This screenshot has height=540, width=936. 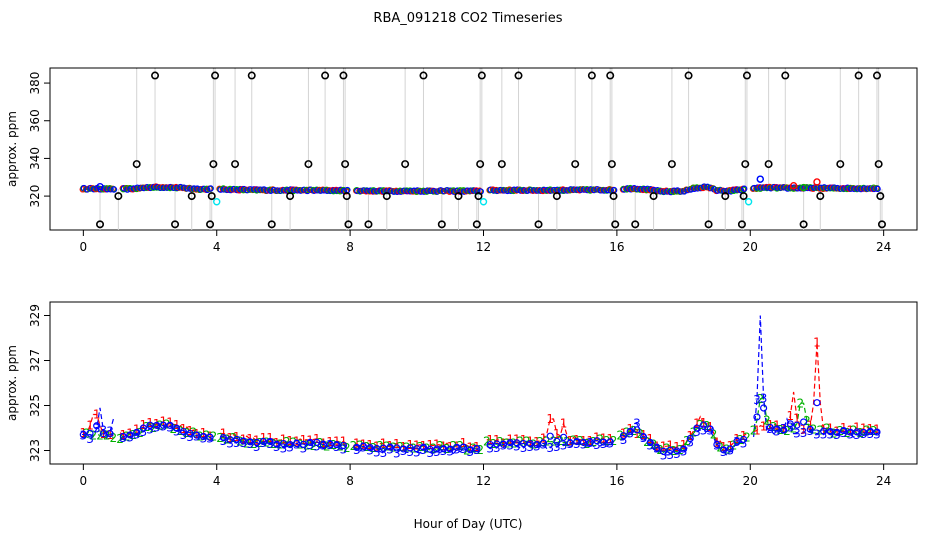 I want to click on x-tick-label: 4, so click(x=217, y=481).